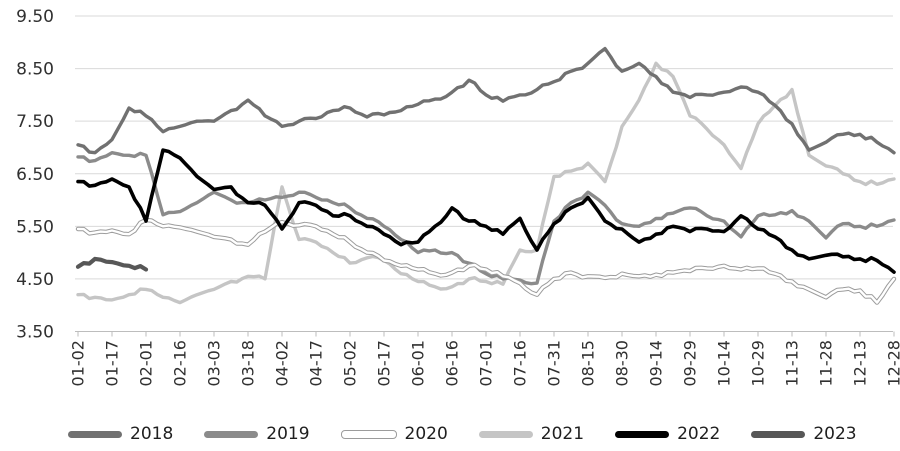  I want to click on x-tick-label: 02-01, so click(146, 363).